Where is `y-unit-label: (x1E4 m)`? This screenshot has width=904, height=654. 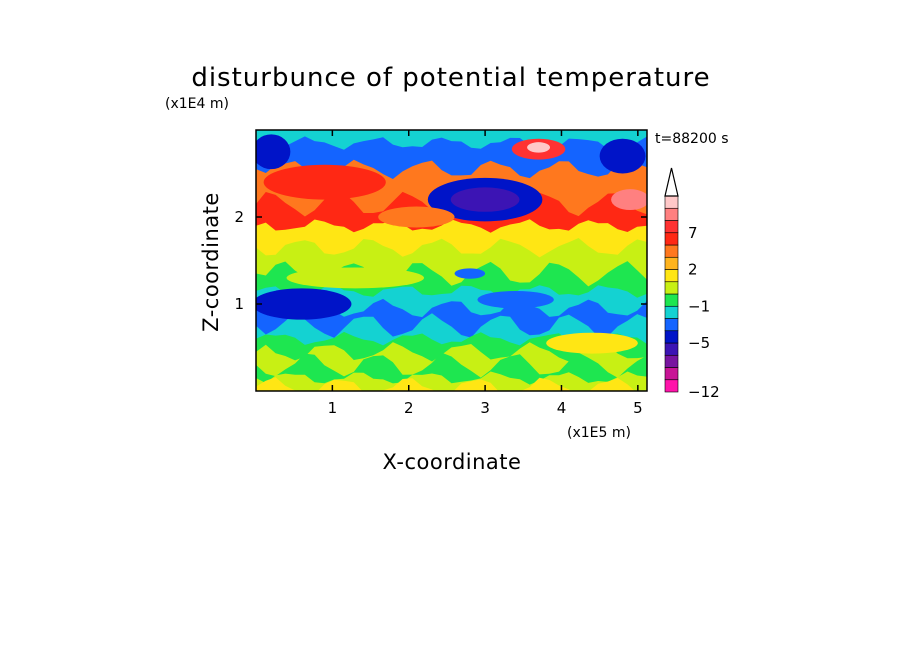
y-unit-label: (x1E4 m) is located at coordinates (197, 104).